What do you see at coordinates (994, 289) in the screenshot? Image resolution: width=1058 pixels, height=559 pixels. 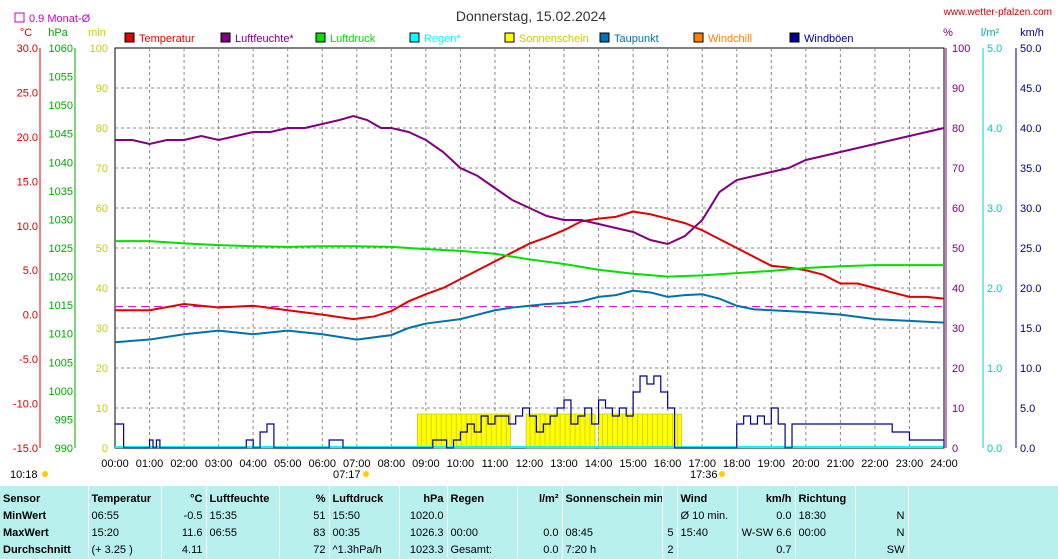 I see `tick-label-lm2: 2.0` at bounding box center [994, 289].